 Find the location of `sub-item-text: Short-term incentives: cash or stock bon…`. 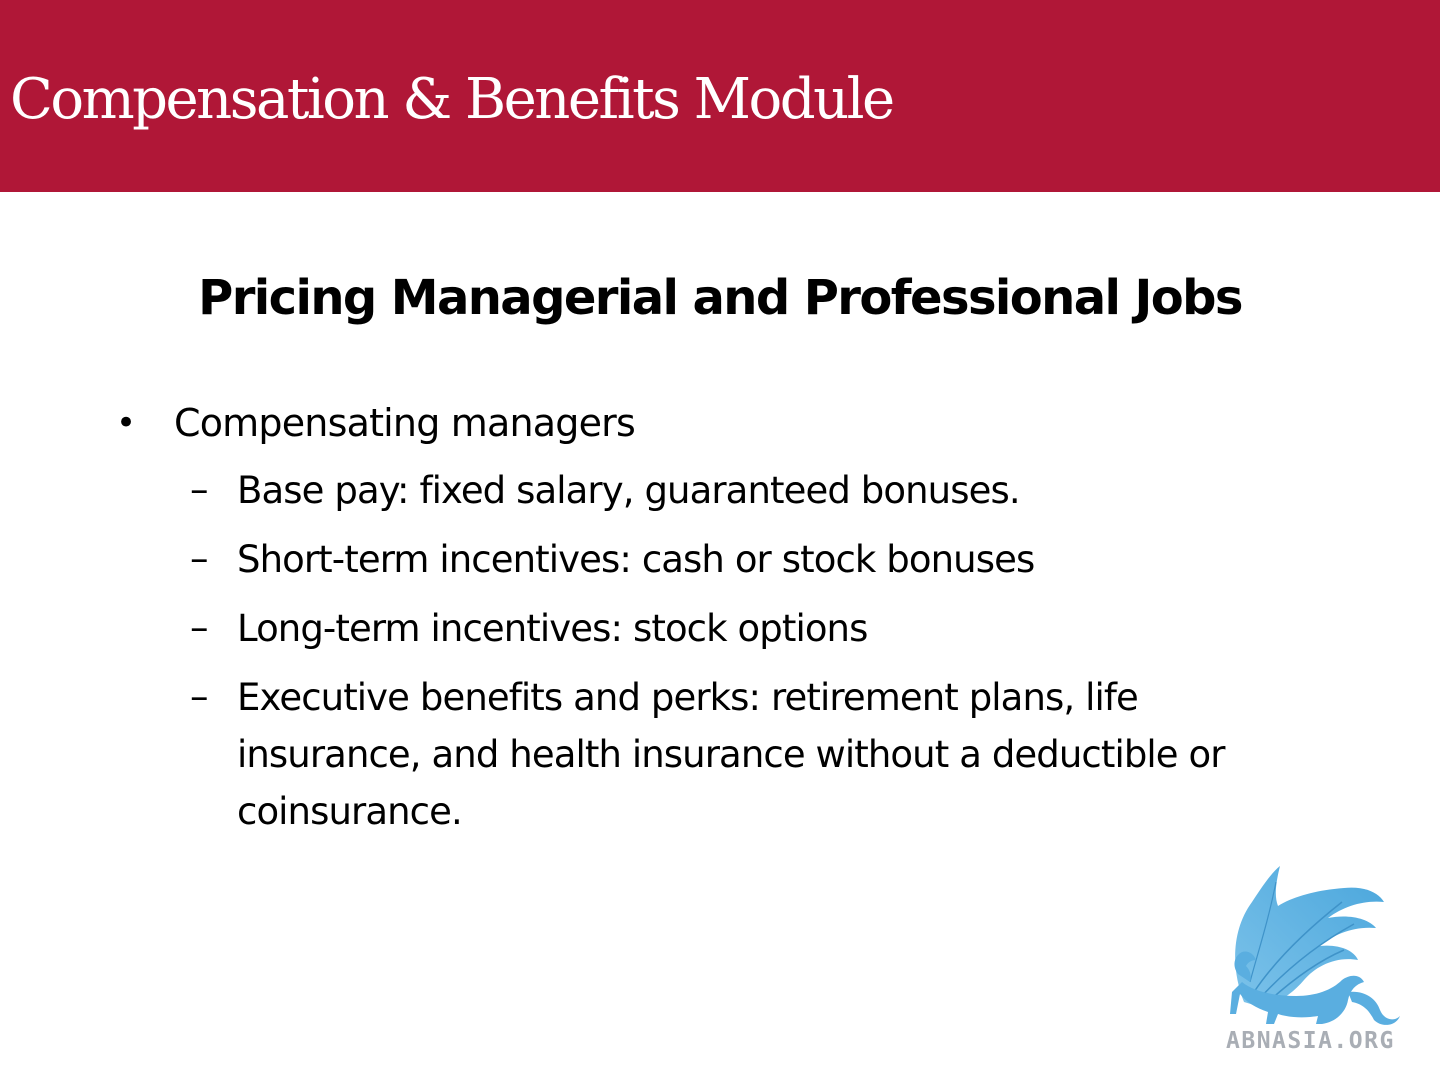

sub-item-text: Short-term incentives: cash or stock bon… is located at coordinates (636, 559).